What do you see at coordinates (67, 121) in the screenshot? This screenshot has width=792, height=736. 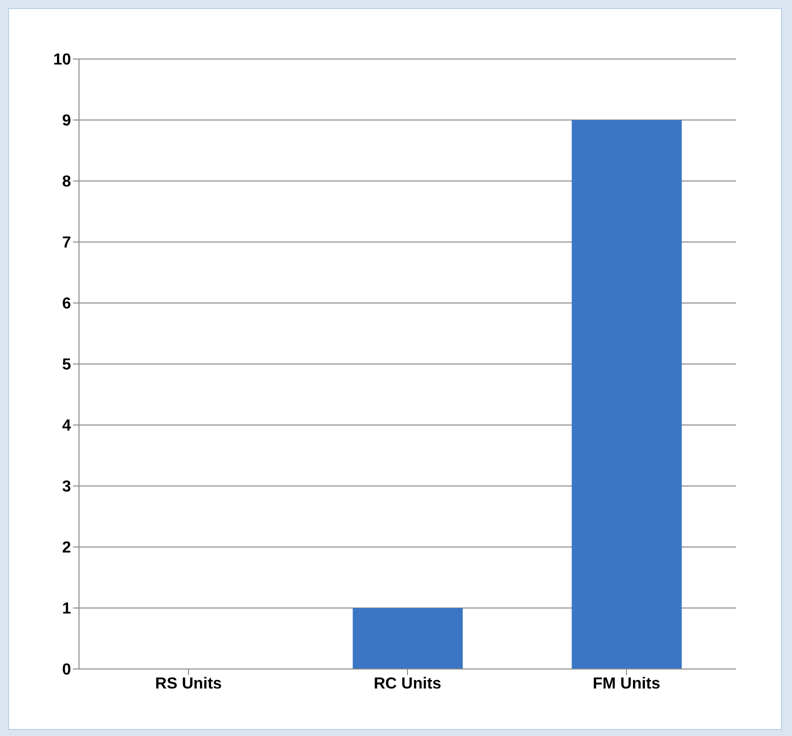 I see `y-tick-label: 9` at bounding box center [67, 121].